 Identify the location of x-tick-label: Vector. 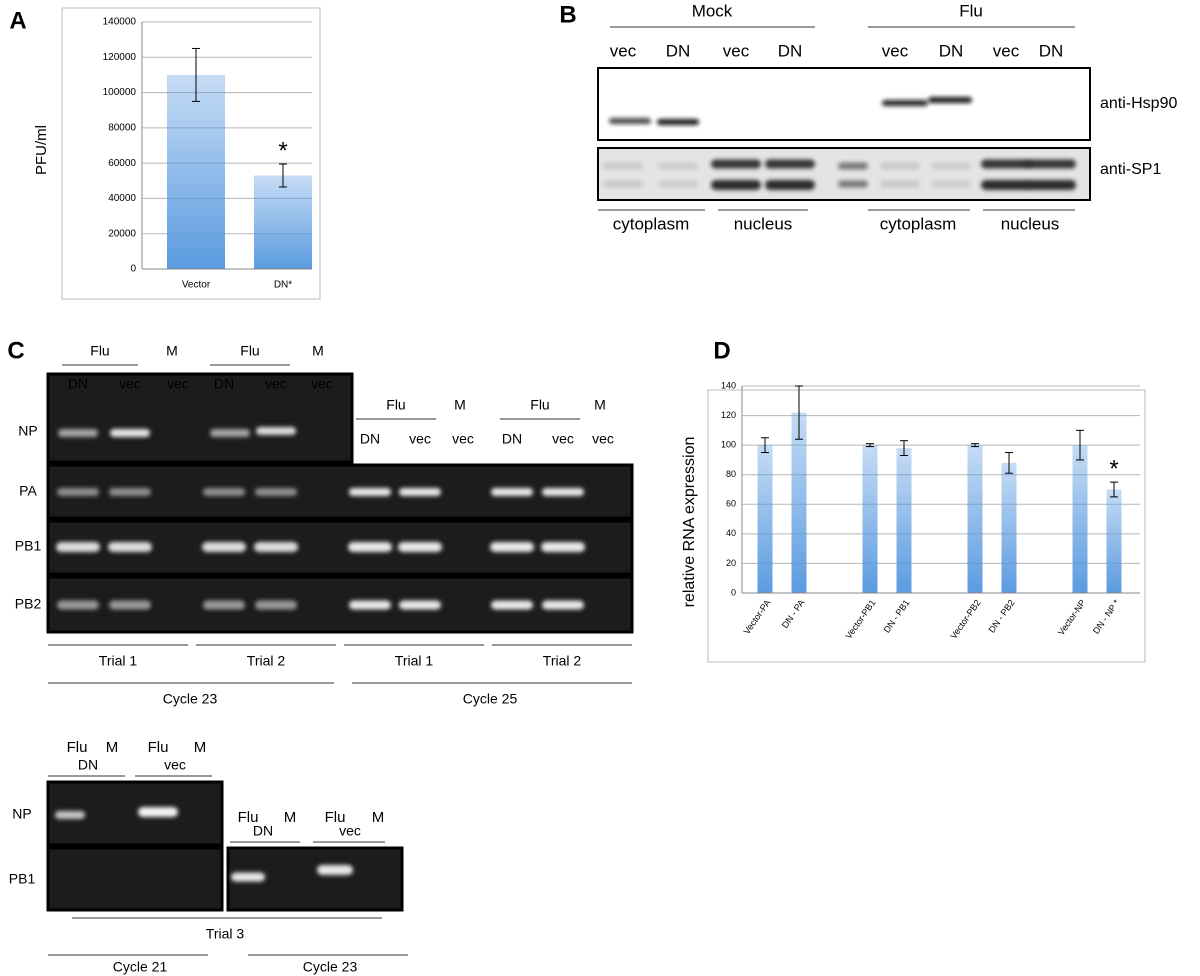
(196, 285).